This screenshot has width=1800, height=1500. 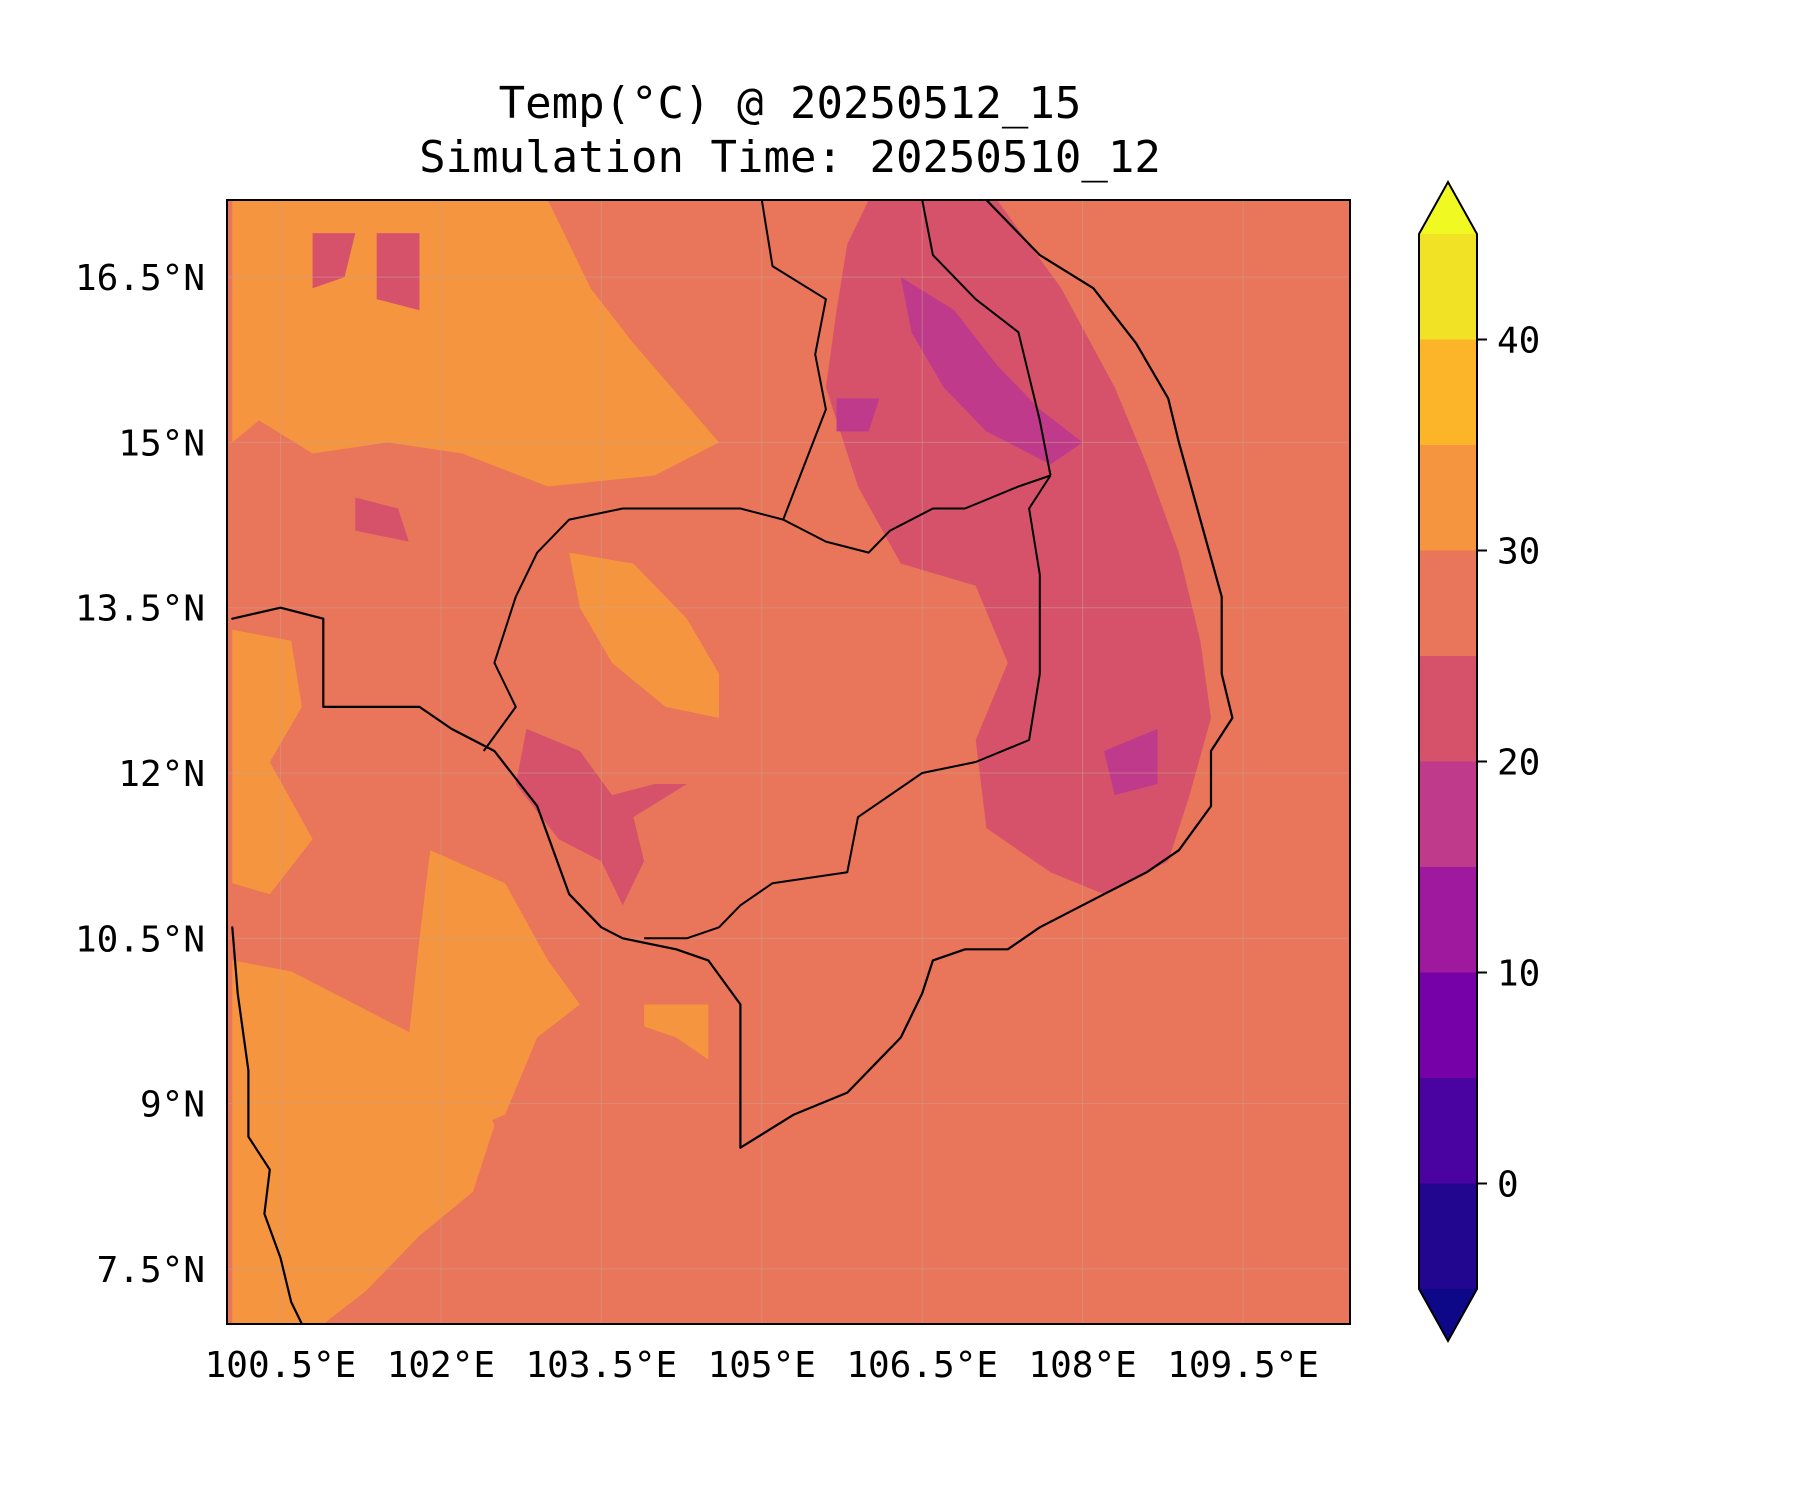 I want to click on colorbar-tick-label: 30, so click(x=1518, y=552).